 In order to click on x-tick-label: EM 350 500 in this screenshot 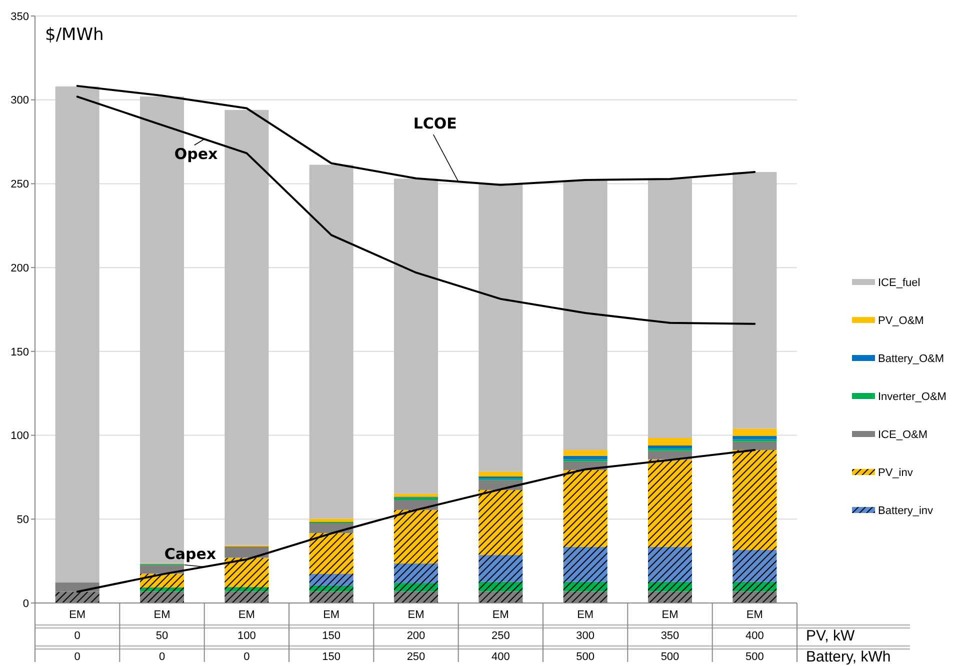, I will do `click(670, 635)`.